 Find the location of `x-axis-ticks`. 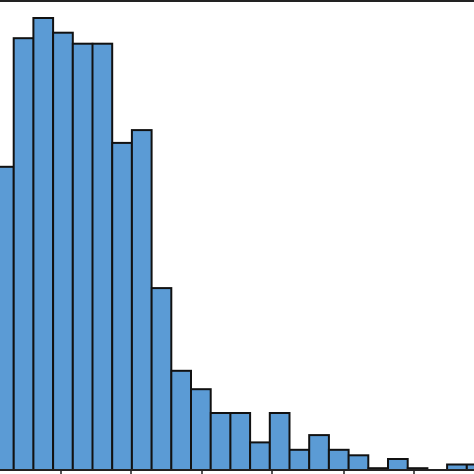

x-axis-ticks is located at coordinates (237, 472).